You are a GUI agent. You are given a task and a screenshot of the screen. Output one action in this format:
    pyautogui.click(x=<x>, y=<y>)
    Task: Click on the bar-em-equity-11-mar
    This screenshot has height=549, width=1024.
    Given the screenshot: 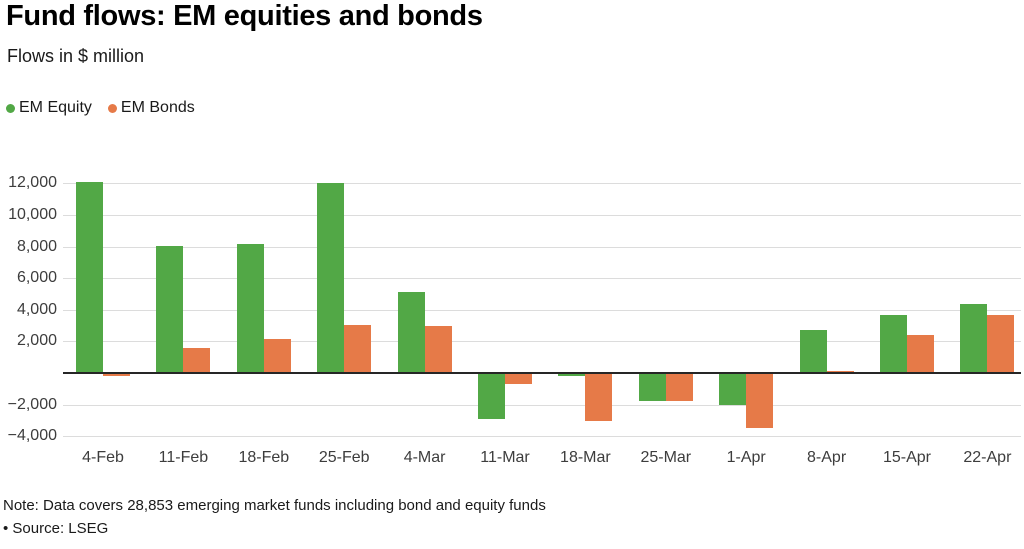 What is the action you would take?
    pyautogui.click(x=491, y=397)
    